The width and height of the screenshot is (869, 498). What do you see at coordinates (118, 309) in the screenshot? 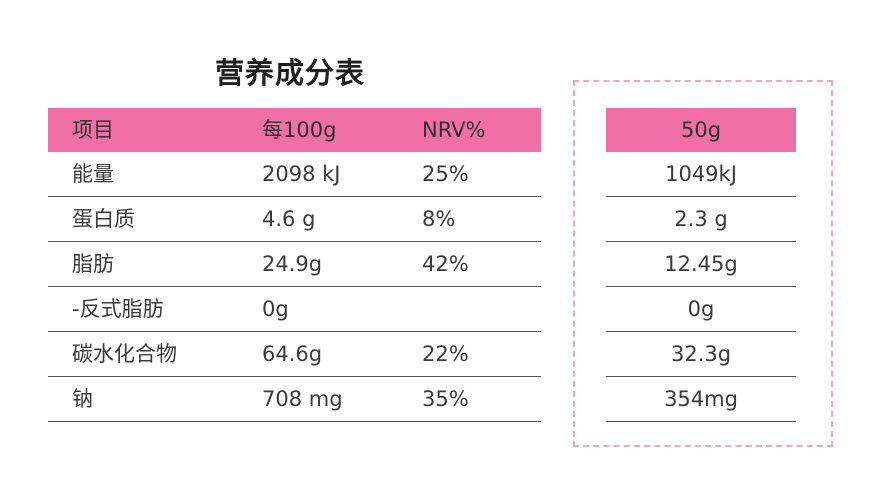
I see `row-item: -反式脂肪` at bounding box center [118, 309].